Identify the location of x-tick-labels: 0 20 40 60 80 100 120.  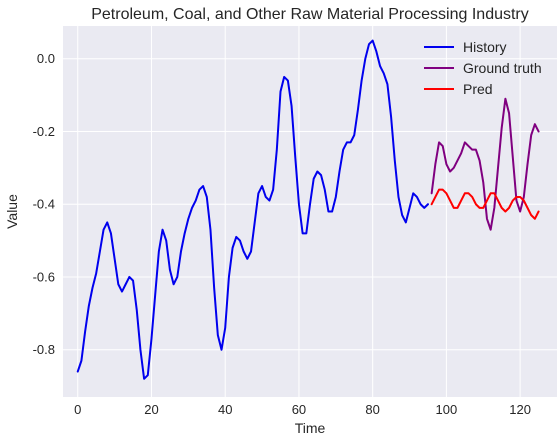
(302, 409).